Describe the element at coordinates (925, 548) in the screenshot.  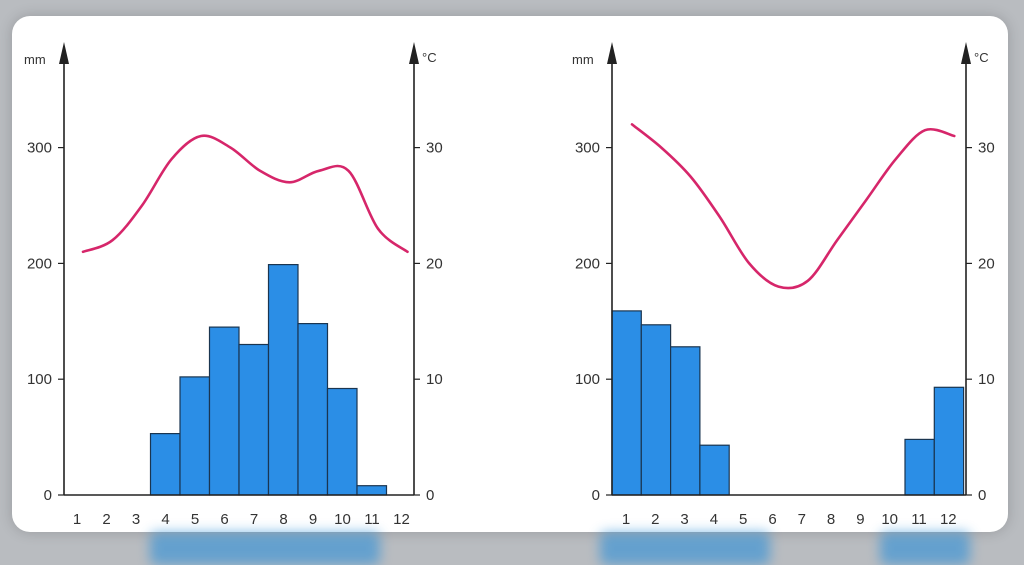
I see `bottom-glow-right` at that location.